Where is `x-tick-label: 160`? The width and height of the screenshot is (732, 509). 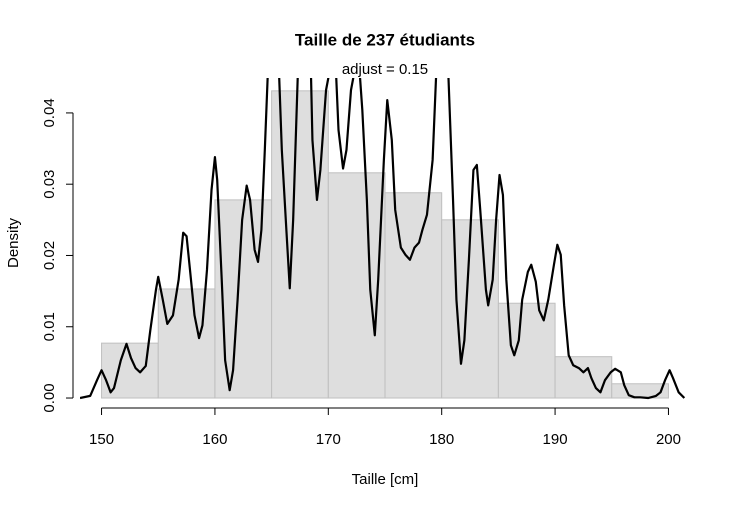 x-tick-label: 160 is located at coordinates (214, 439).